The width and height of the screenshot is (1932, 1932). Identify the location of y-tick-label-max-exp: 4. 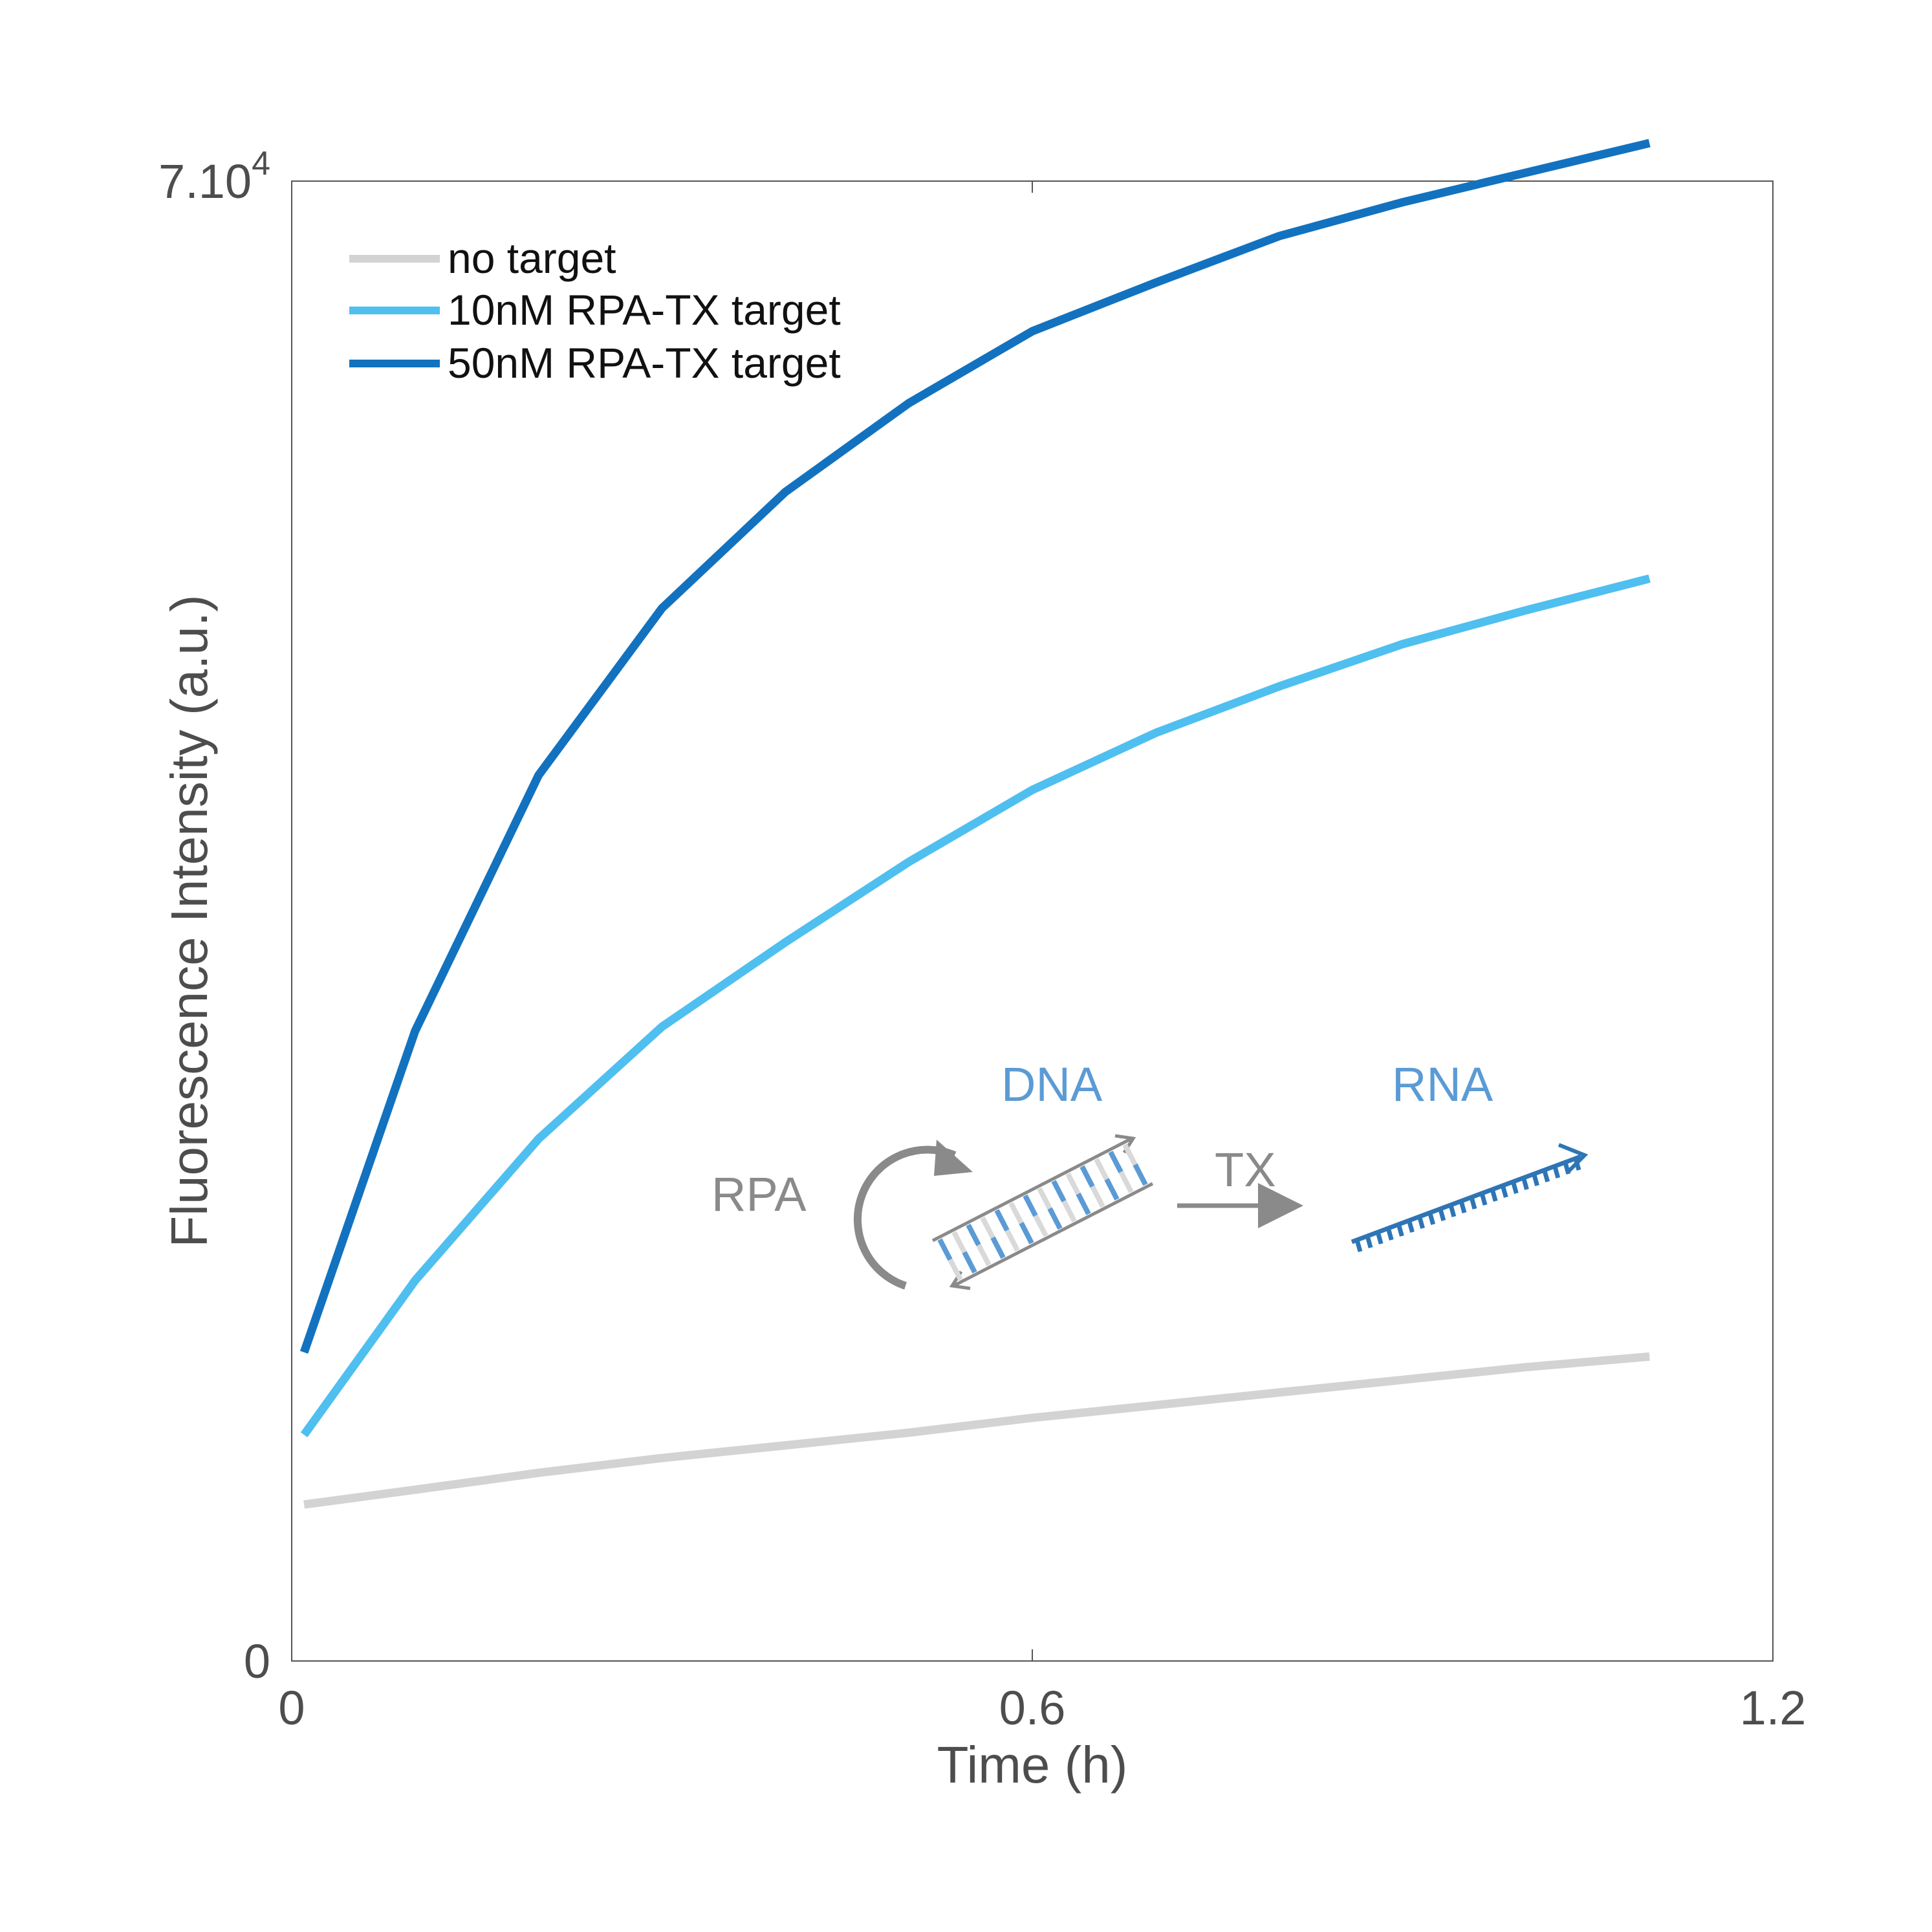
(261, 163).